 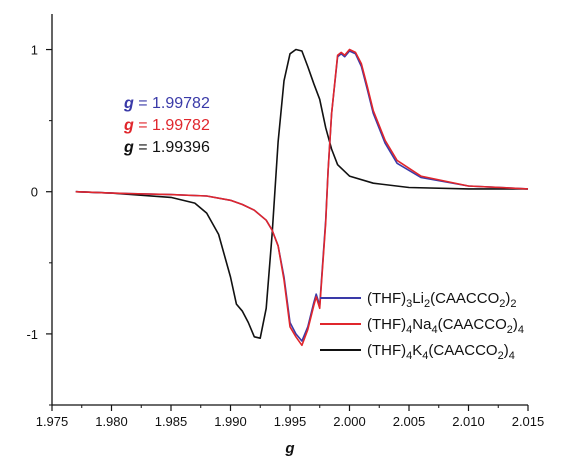 What do you see at coordinates (230, 421) in the screenshot?
I see `x-tick-label: 1.990` at bounding box center [230, 421].